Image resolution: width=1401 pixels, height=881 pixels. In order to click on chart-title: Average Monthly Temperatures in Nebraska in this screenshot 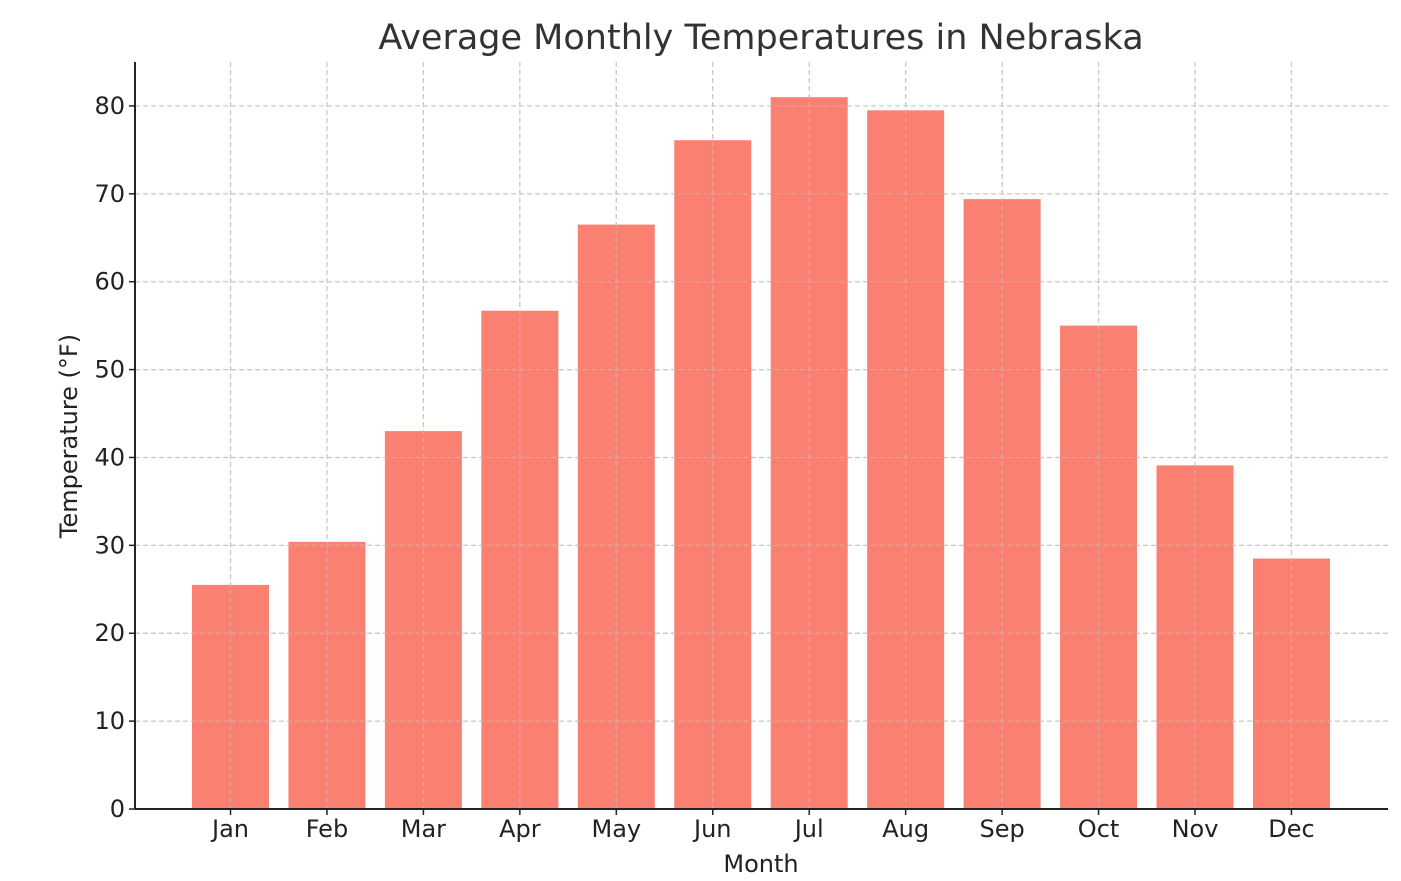, I will do `click(760, 38)`.